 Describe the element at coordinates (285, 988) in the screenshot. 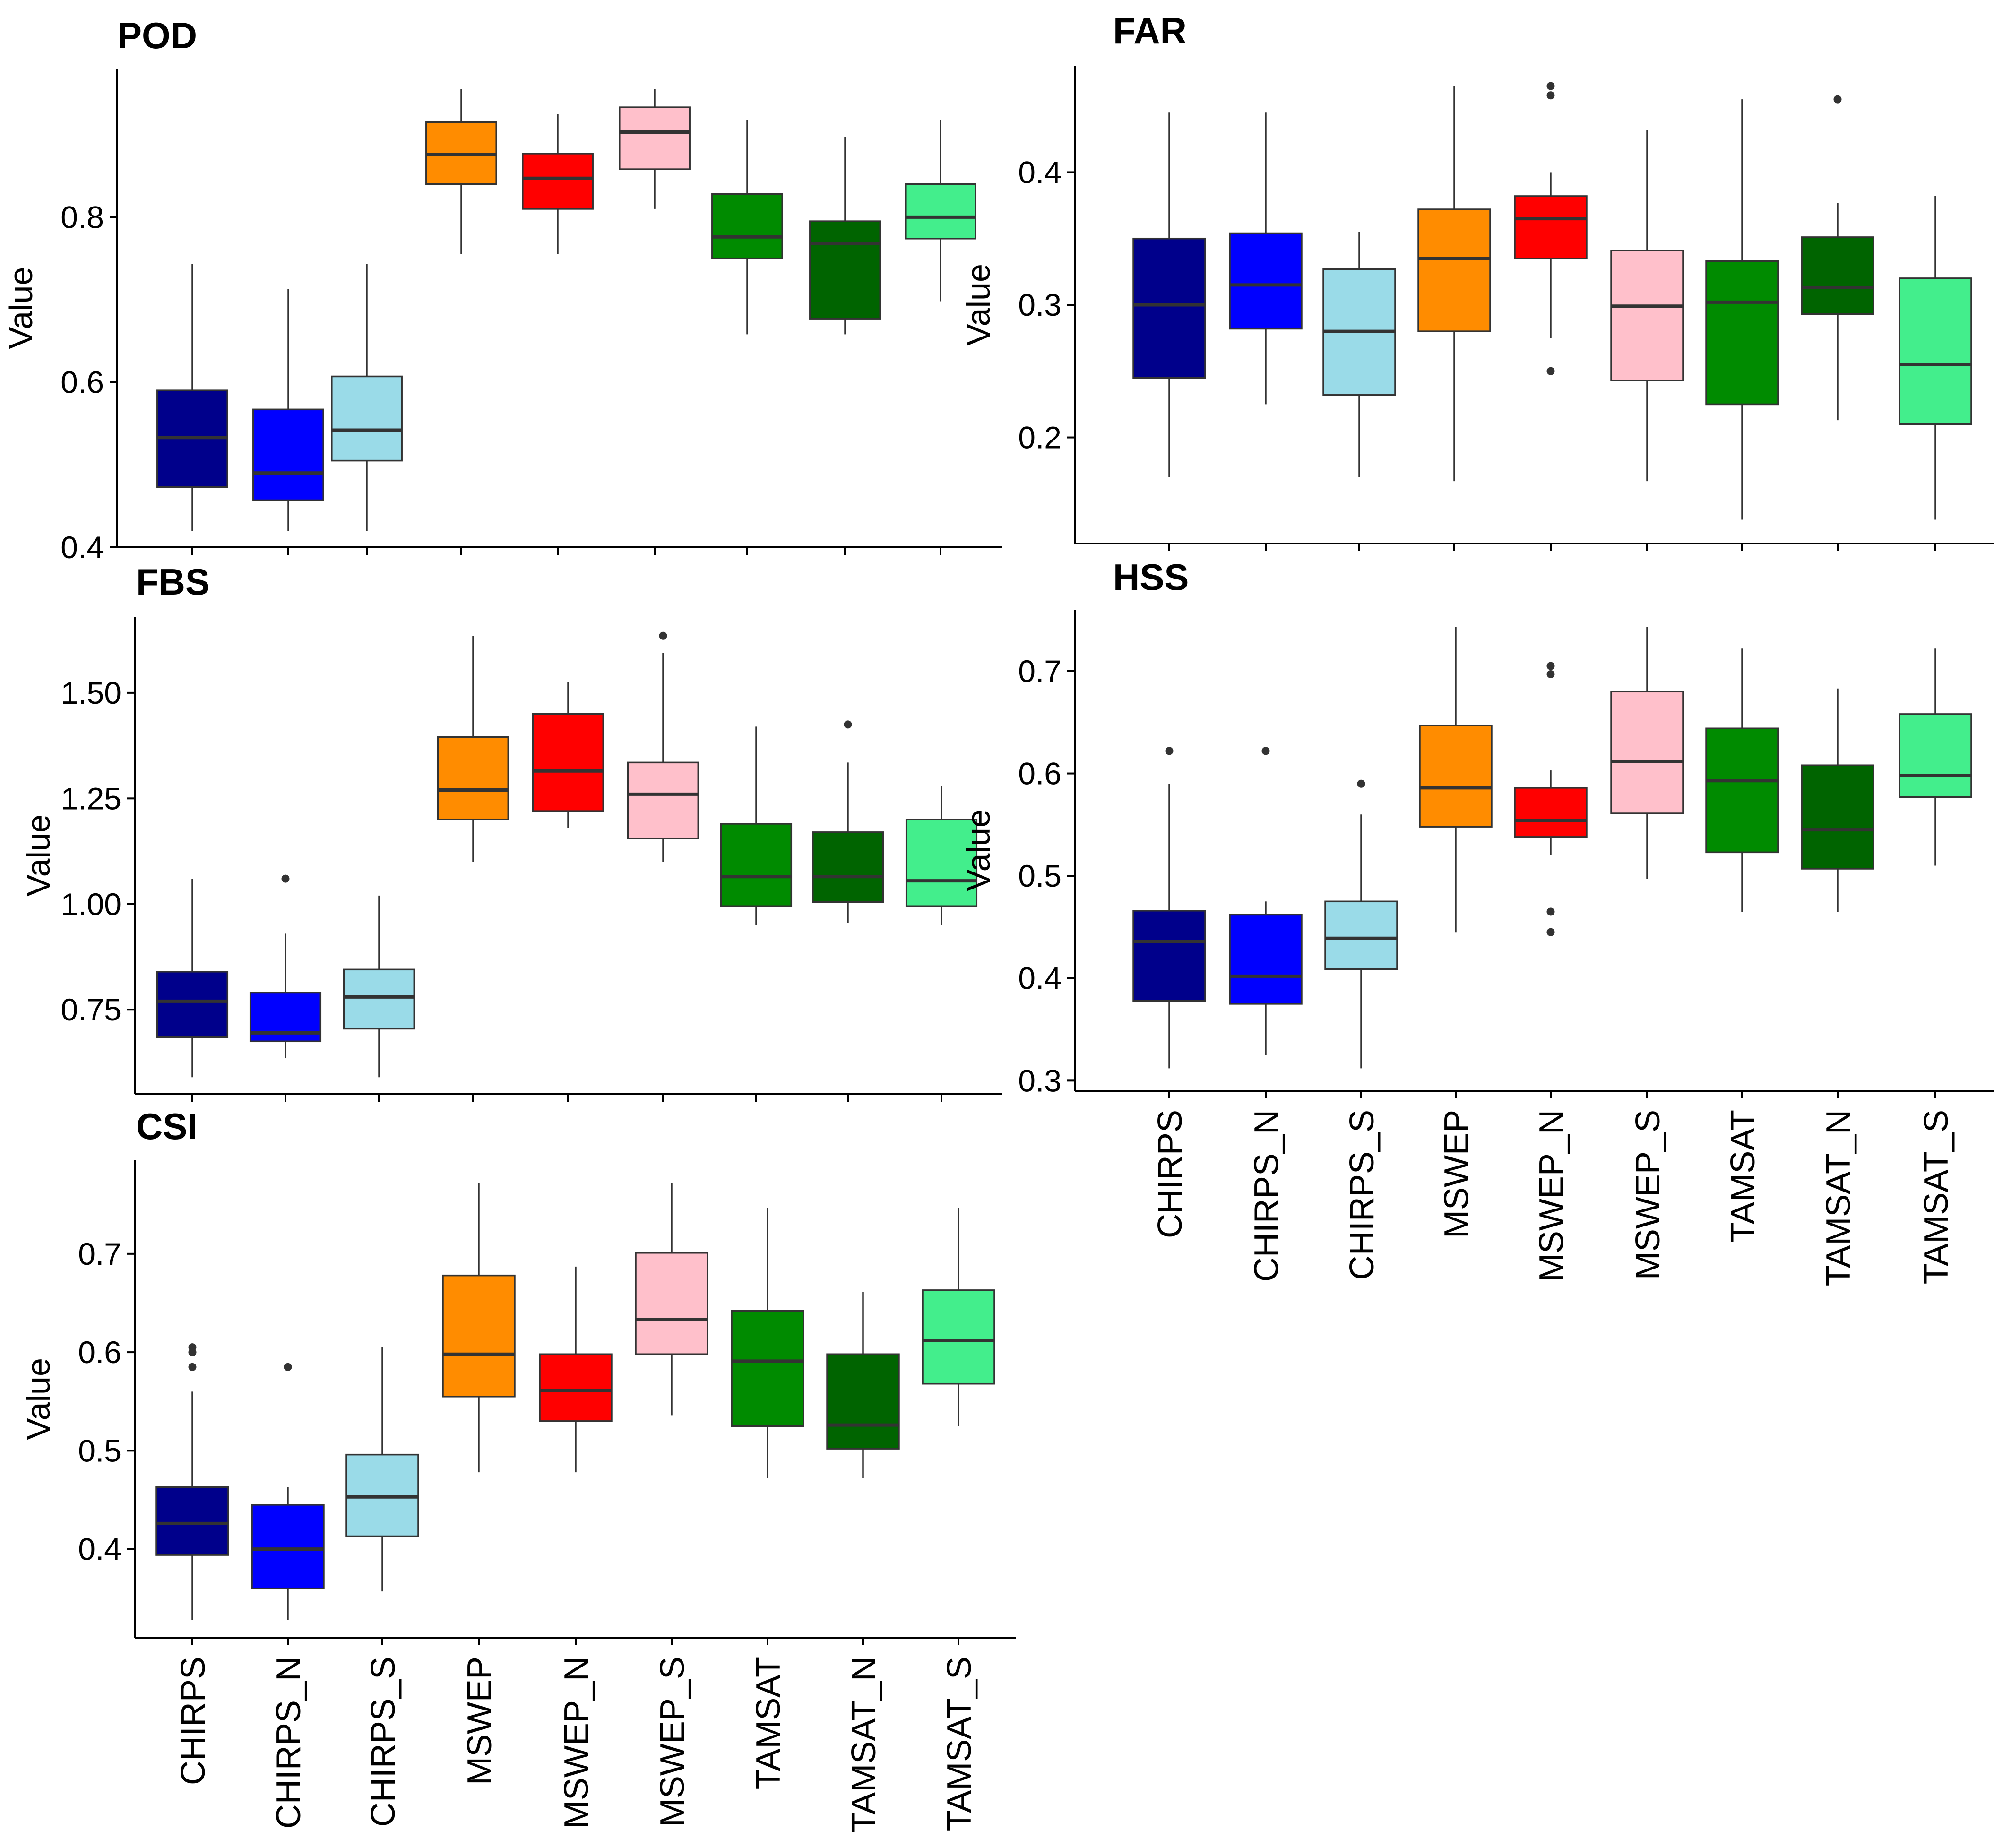

I see `fbs-box-chirps-n` at that location.